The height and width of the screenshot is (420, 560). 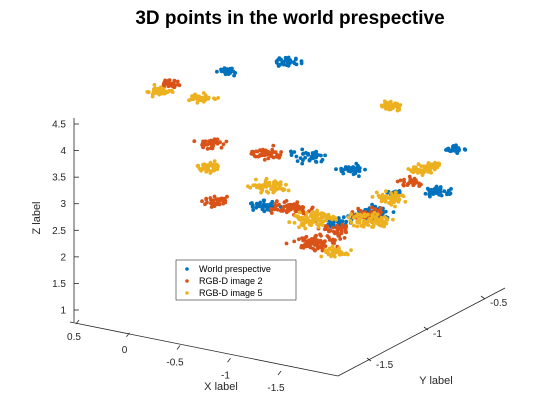 I want to click on legend-marker, so click(x=187, y=293).